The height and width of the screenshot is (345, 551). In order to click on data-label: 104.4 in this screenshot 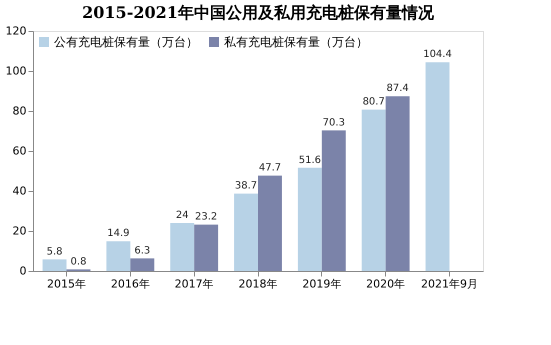, I will do `click(437, 54)`.